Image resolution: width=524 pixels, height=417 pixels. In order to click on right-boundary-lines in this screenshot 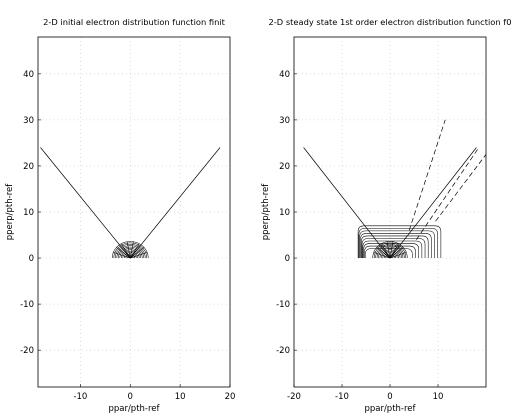, I will do `click(395, 189)`.